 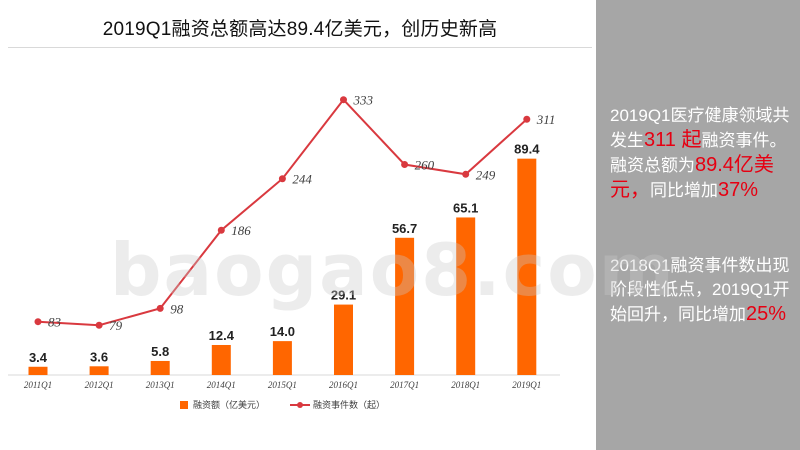 I want to click on summary-2-a: 2018Q1融资事件数出现阶段性低点，2019Q1开始回升，同比增加, so click(x=700, y=290).